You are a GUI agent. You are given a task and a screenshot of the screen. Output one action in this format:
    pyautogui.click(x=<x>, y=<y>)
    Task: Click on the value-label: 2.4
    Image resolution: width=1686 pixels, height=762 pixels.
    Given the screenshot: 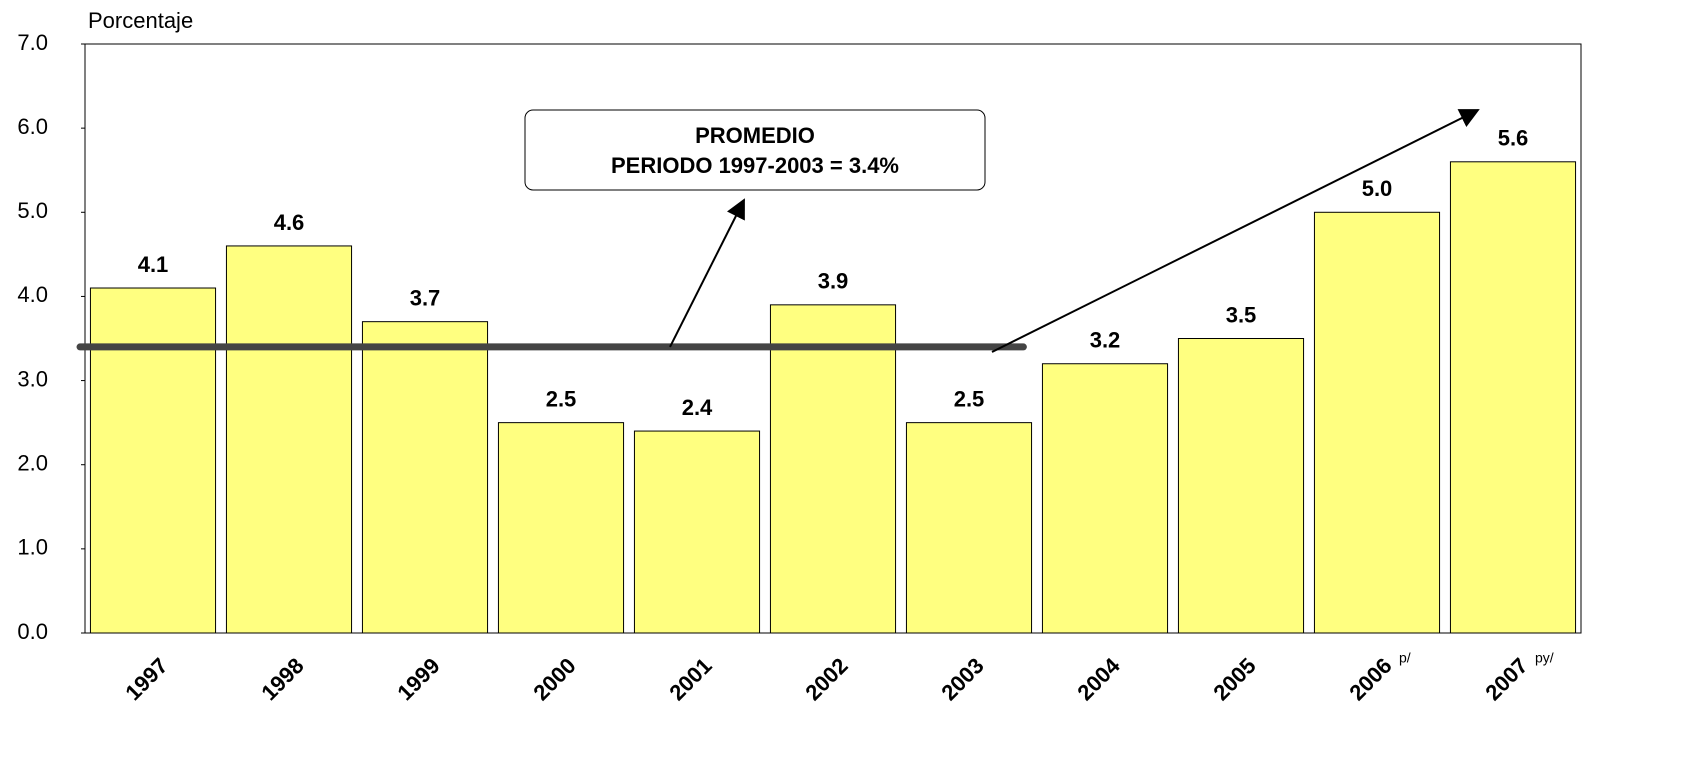 What is the action you would take?
    pyautogui.click(x=697, y=407)
    